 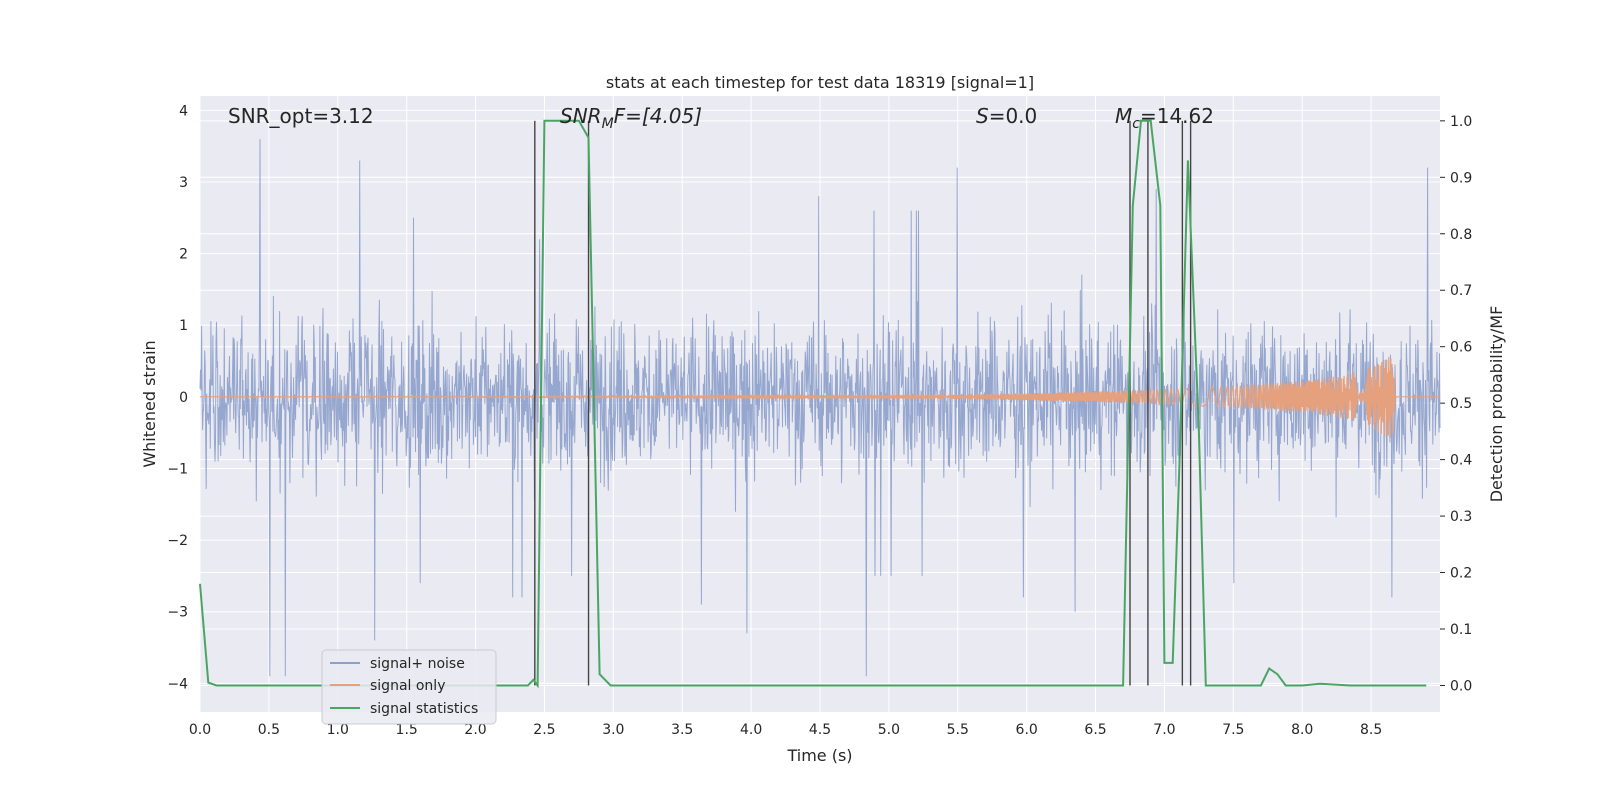 What do you see at coordinates (1461, 348) in the screenshot?
I see `y-right-tick-label: 0.6` at bounding box center [1461, 348].